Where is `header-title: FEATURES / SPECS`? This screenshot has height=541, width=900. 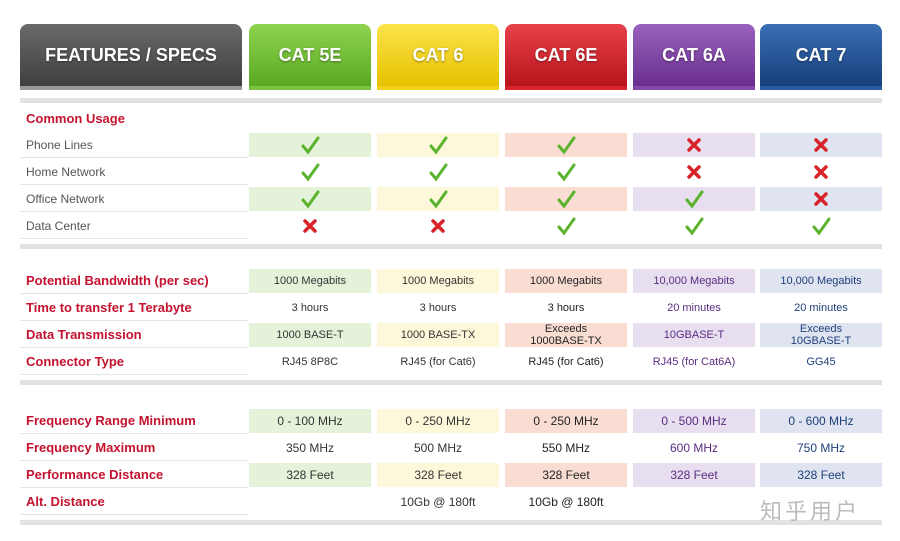 header-title: FEATURES / SPECS is located at coordinates (131, 55).